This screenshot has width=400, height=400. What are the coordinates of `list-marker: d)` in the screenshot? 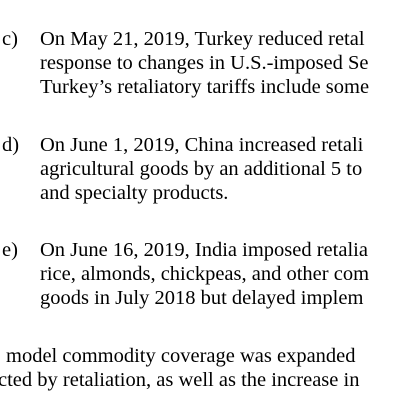 It's located at (11, 145).